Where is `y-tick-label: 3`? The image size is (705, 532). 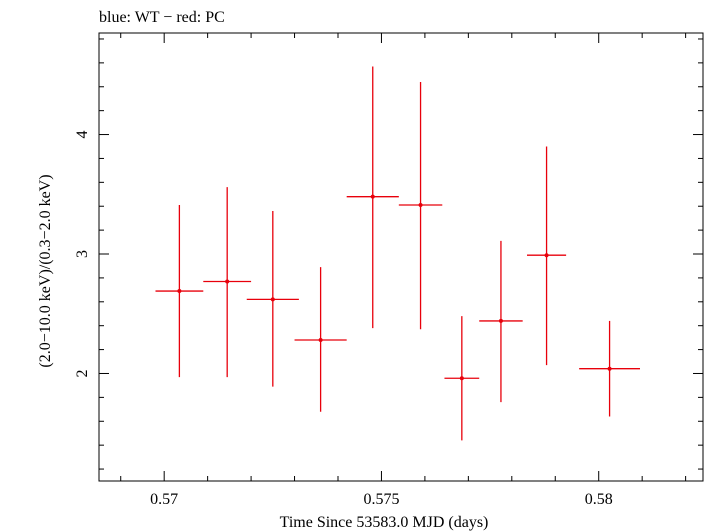
y-tick-label: 3 is located at coordinates (82, 254).